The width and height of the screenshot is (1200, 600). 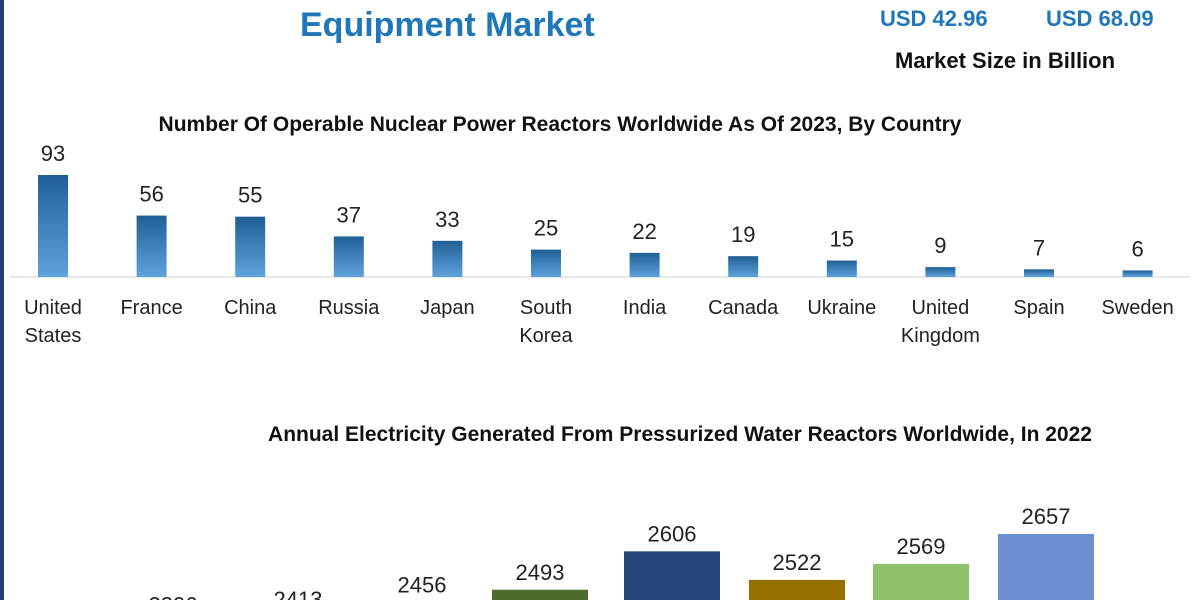 What do you see at coordinates (447, 219) in the screenshot?
I see `chart1-value-label: 33` at bounding box center [447, 219].